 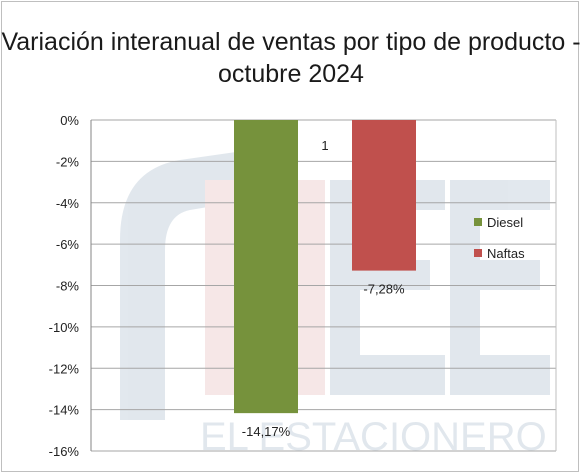 I want to click on data-labels: -14,17% -7,28%, so click(x=323, y=361).